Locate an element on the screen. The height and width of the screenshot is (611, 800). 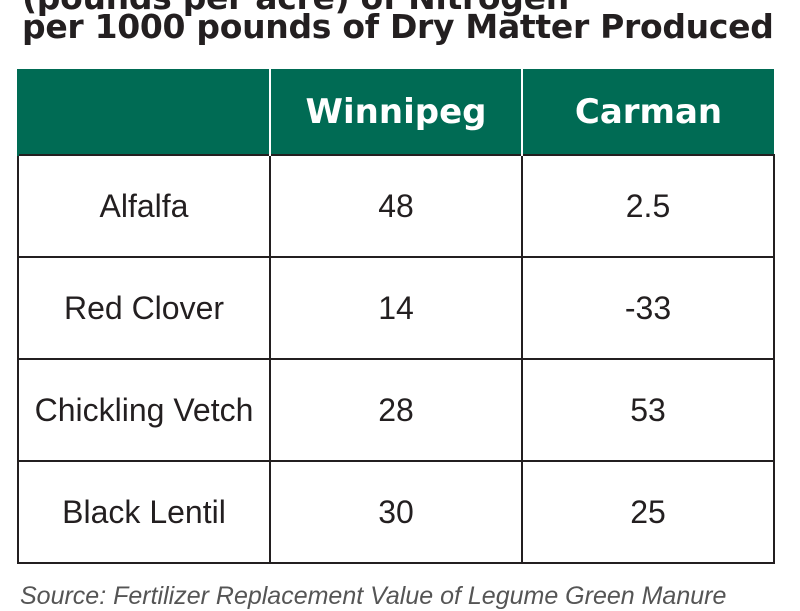
carman-value: 25 is located at coordinates (648, 512).